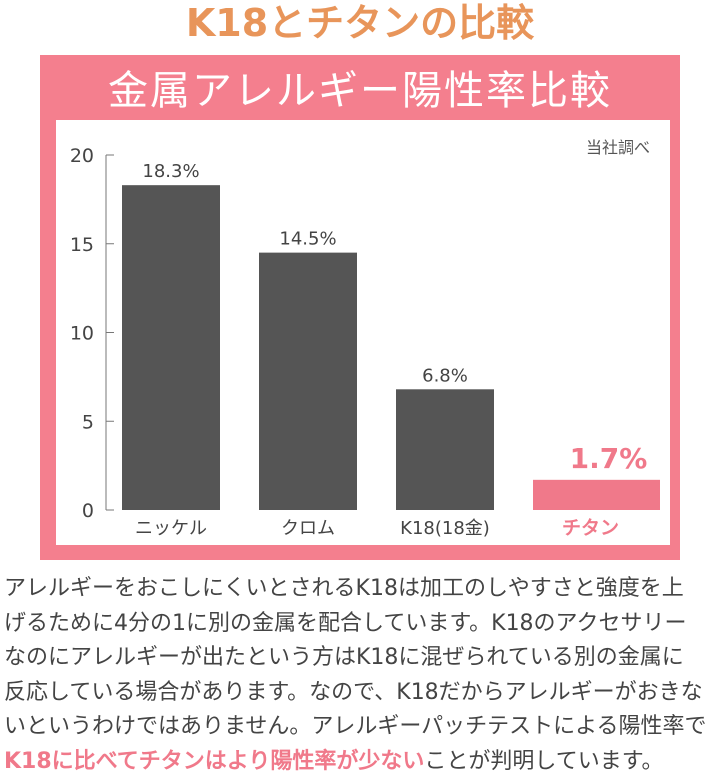 The image size is (720, 779). I want to click on highlight-text: K18に比べてチタンはより陽性率が少ない, so click(214, 761).